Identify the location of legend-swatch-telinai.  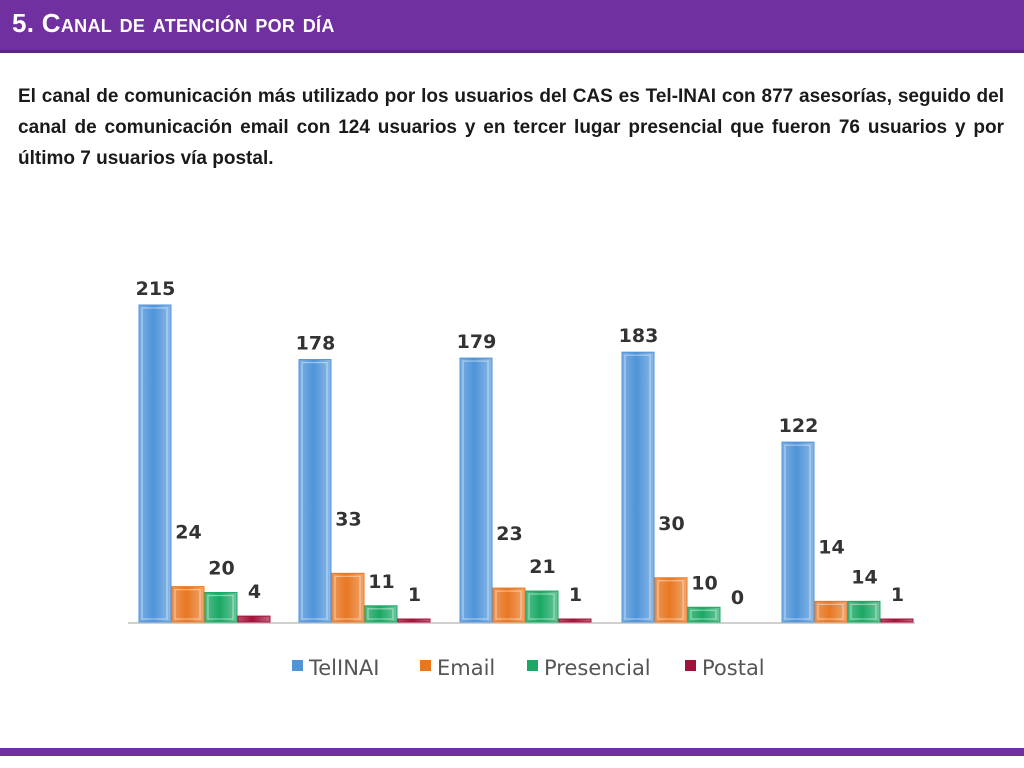
(297, 665).